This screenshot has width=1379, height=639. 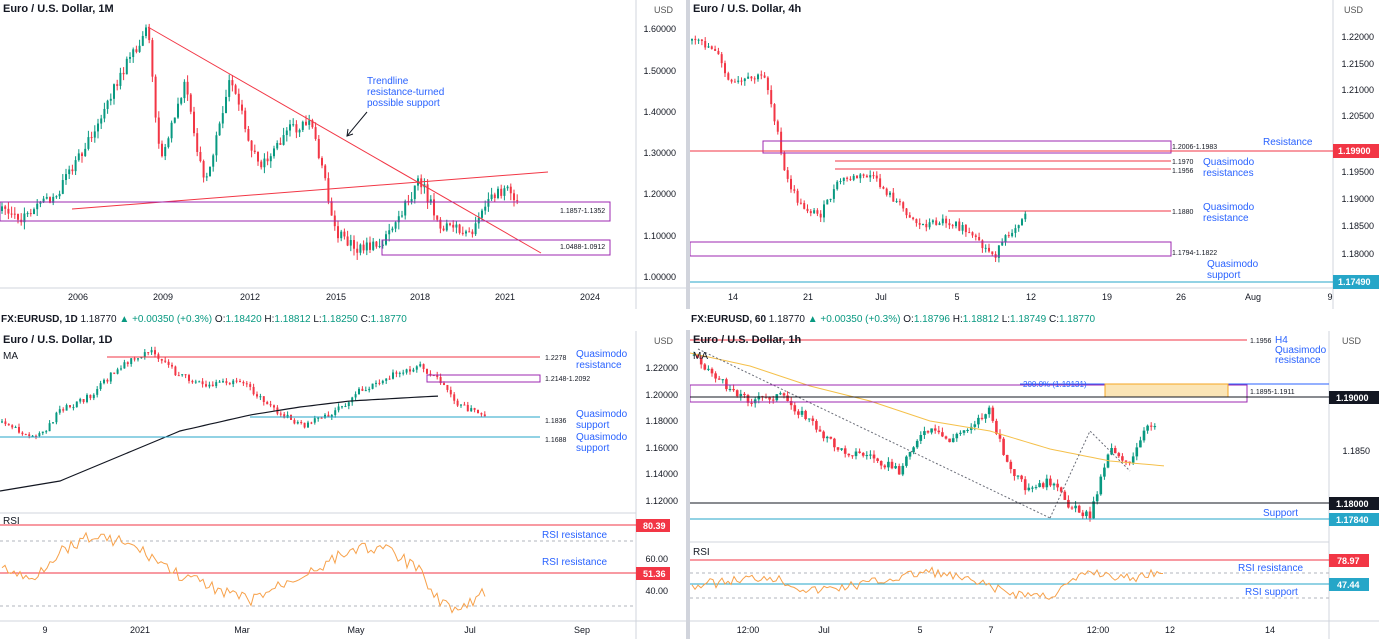 I want to click on monthly-x-tick: 2009, so click(x=163, y=297).